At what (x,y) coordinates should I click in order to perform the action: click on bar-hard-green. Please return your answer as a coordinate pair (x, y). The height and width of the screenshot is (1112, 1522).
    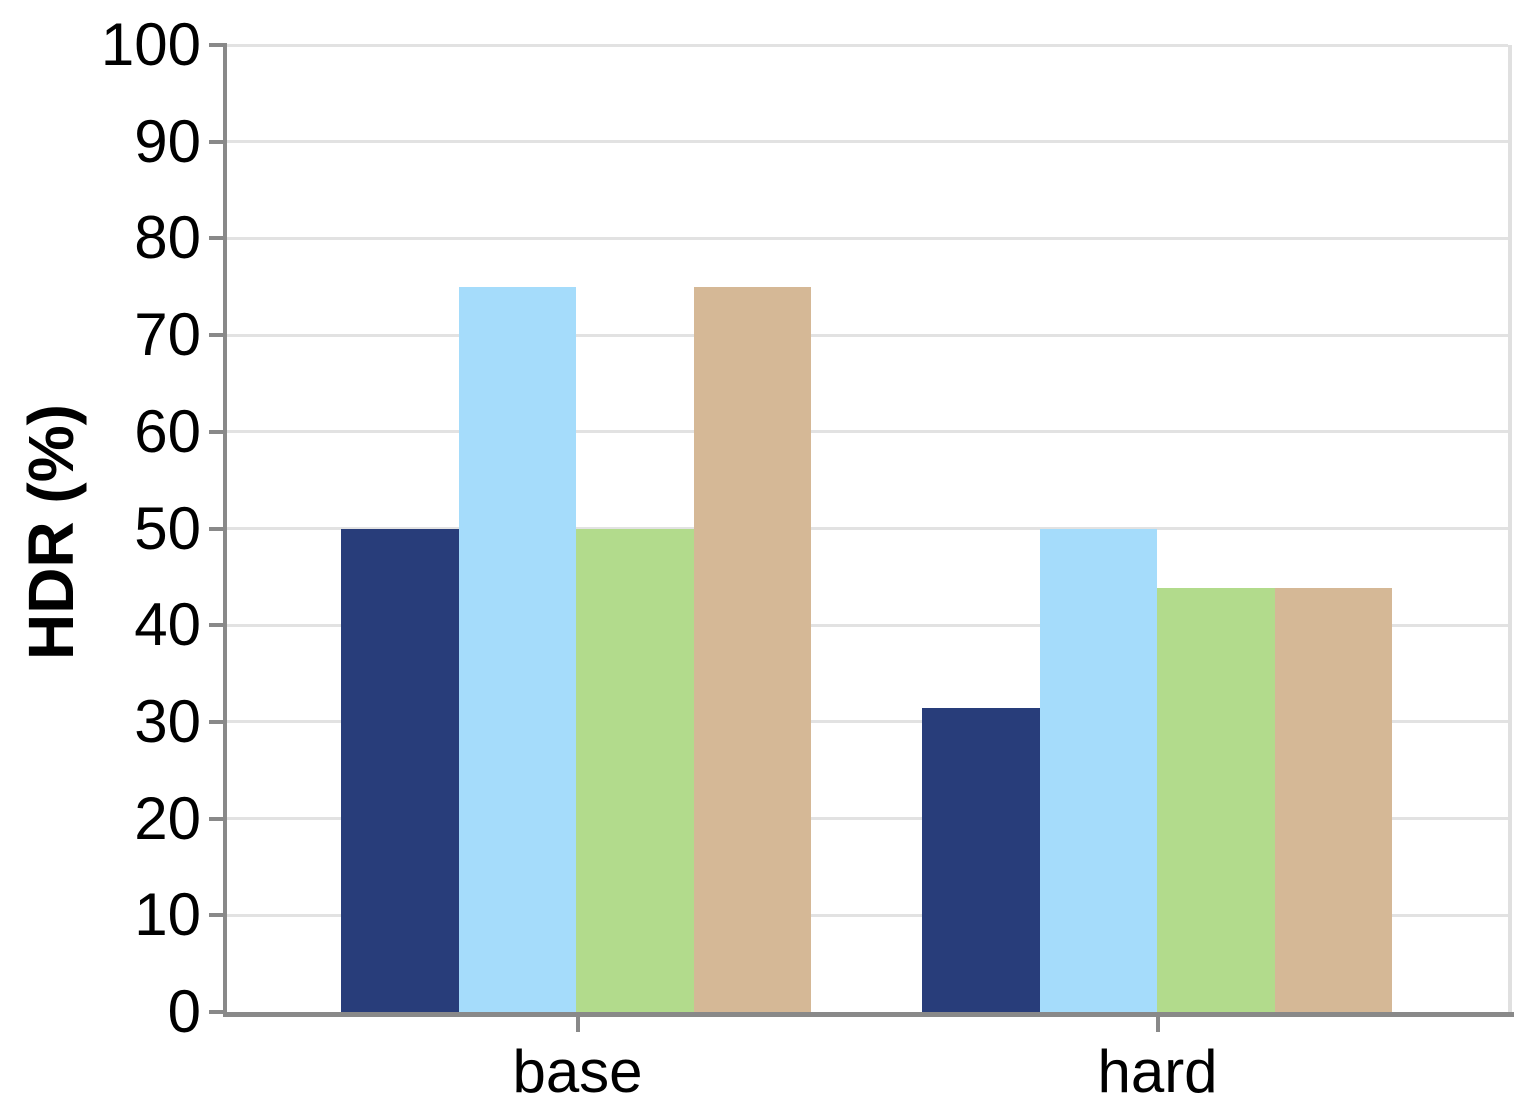
    Looking at the image, I should click on (1216, 800).